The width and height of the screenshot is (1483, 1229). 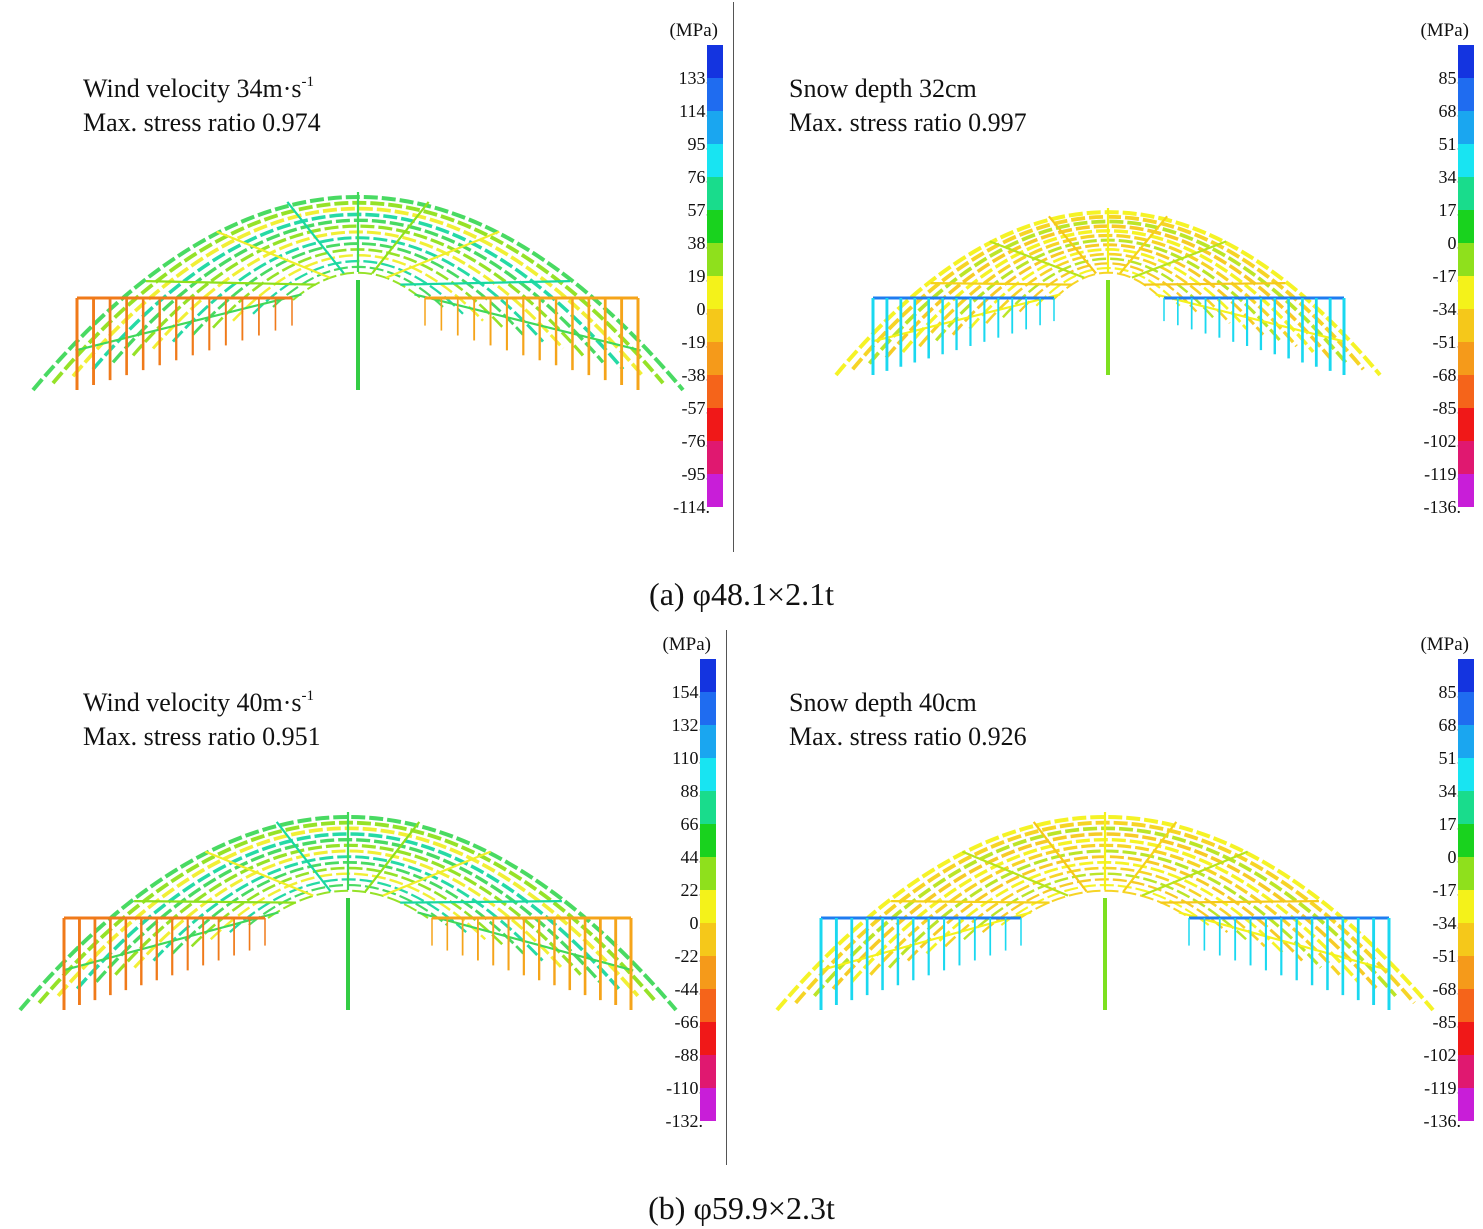 I want to click on colorbar-tick-label: -85., so click(x=1447, y=408).